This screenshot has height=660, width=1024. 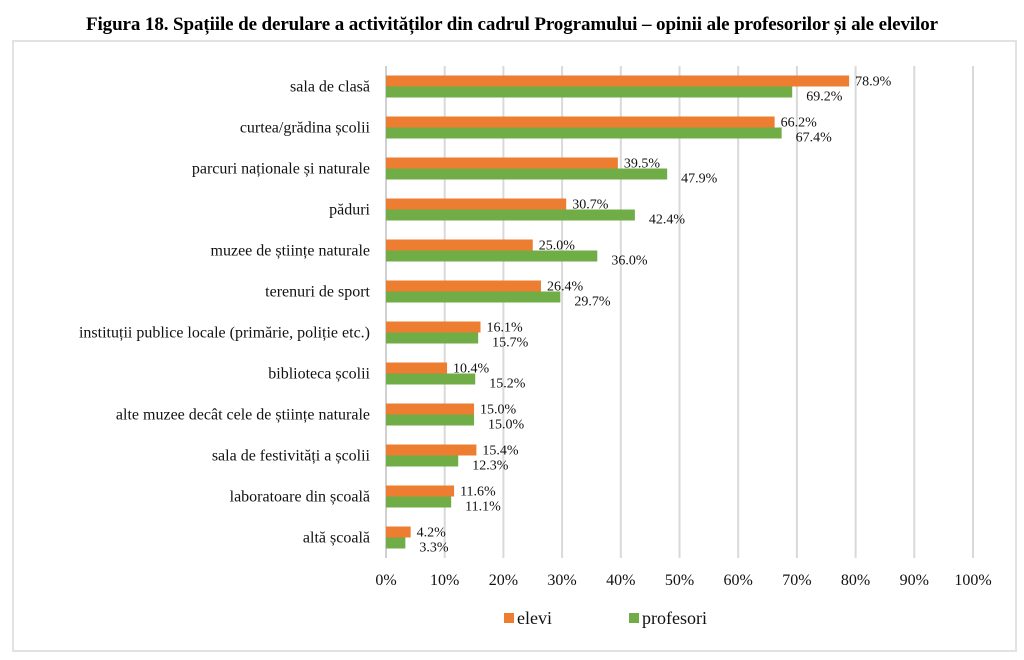 I want to click on x-tick-label: 0%, so click(x=385, y=580).